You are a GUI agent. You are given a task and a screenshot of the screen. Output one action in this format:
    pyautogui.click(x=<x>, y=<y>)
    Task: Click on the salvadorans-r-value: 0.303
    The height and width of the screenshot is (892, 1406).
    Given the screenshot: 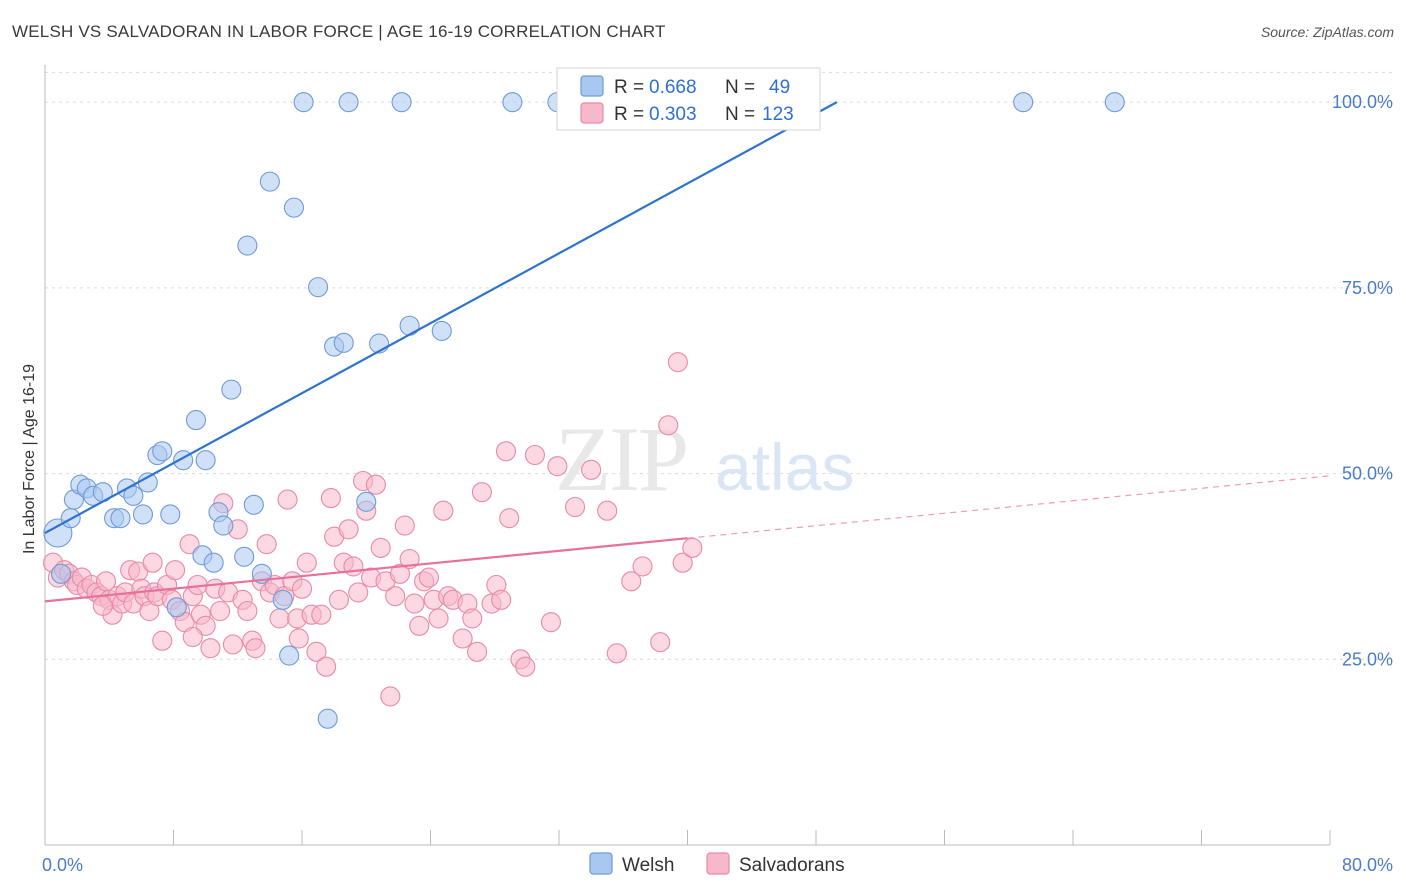 What is the action you would take?
    pyautogui.click(x=673, y=114)
    